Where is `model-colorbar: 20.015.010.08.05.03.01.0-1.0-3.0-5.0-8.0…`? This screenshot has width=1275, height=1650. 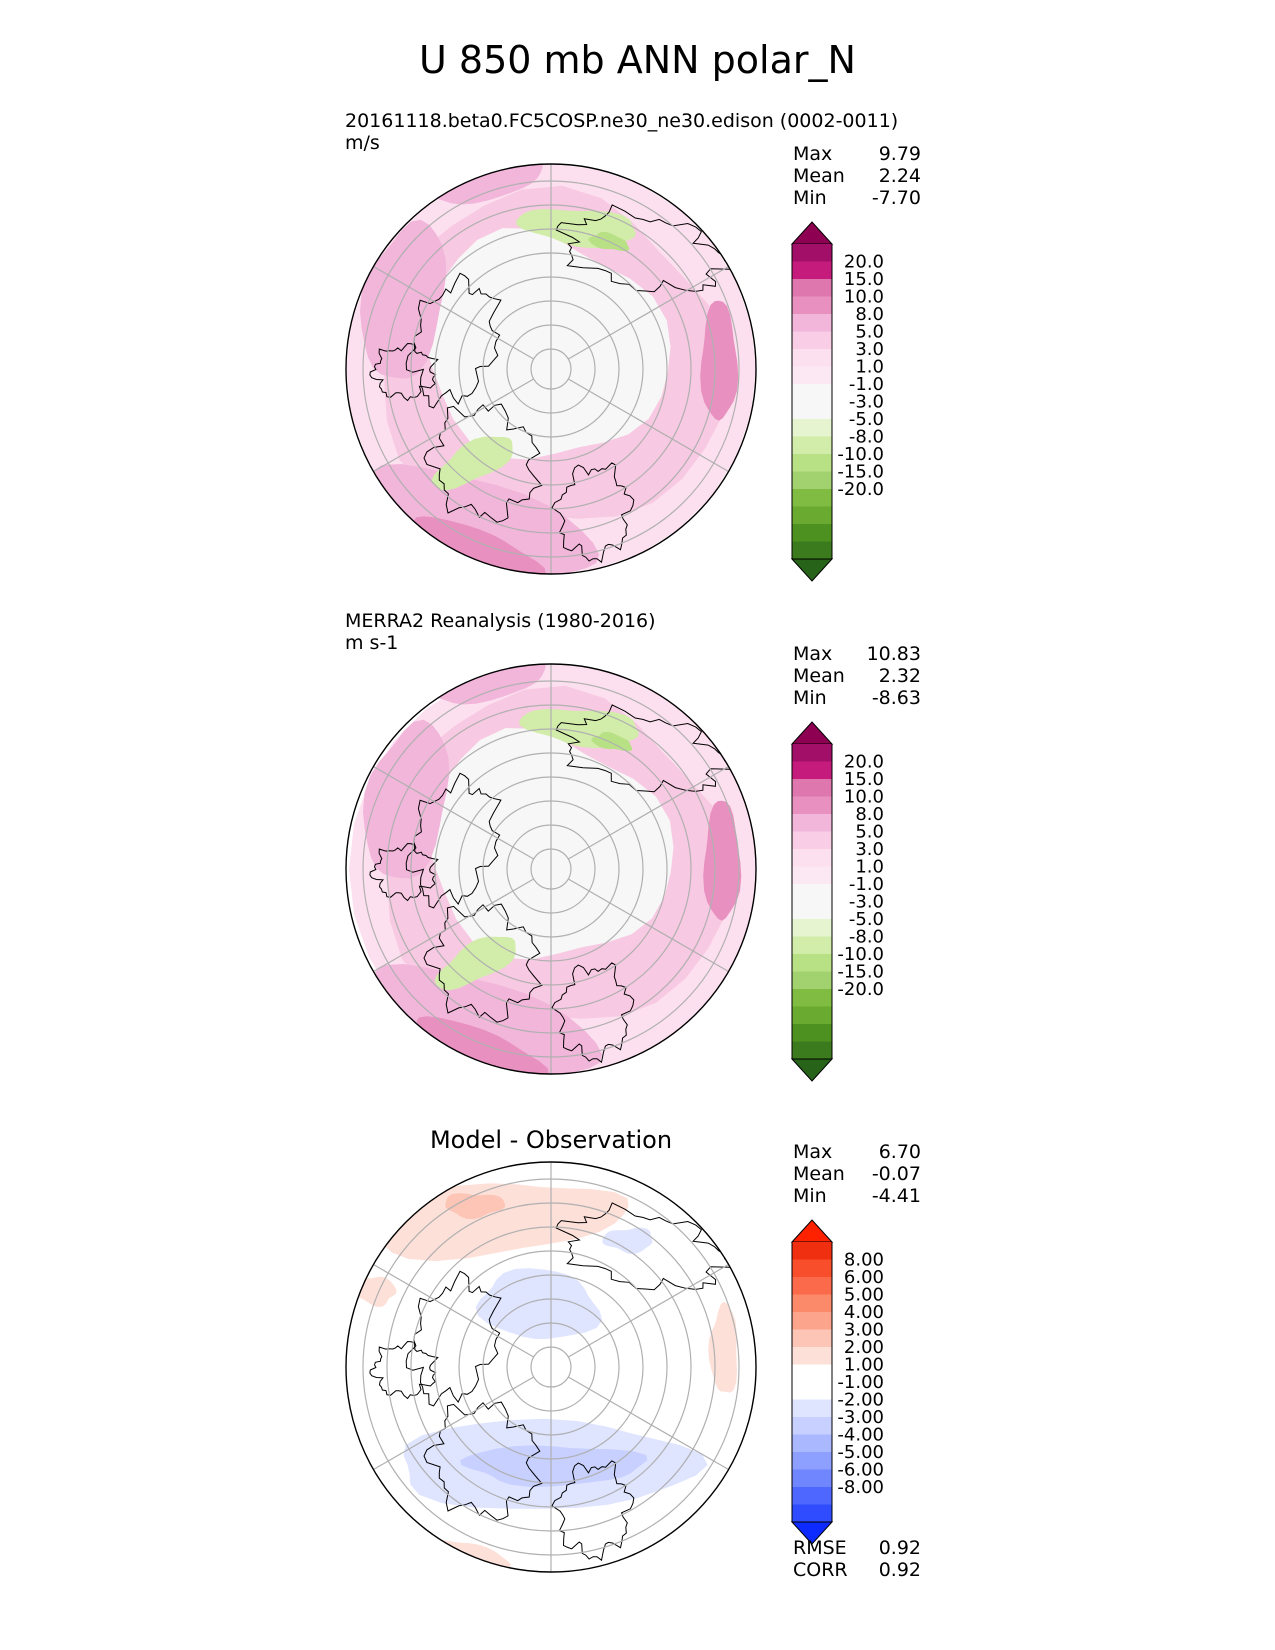
model-colorbar: 20.015.010.08.05.03.01.0-1.0-3.0-5.0-8.0… is located at coordinates (837, 401).